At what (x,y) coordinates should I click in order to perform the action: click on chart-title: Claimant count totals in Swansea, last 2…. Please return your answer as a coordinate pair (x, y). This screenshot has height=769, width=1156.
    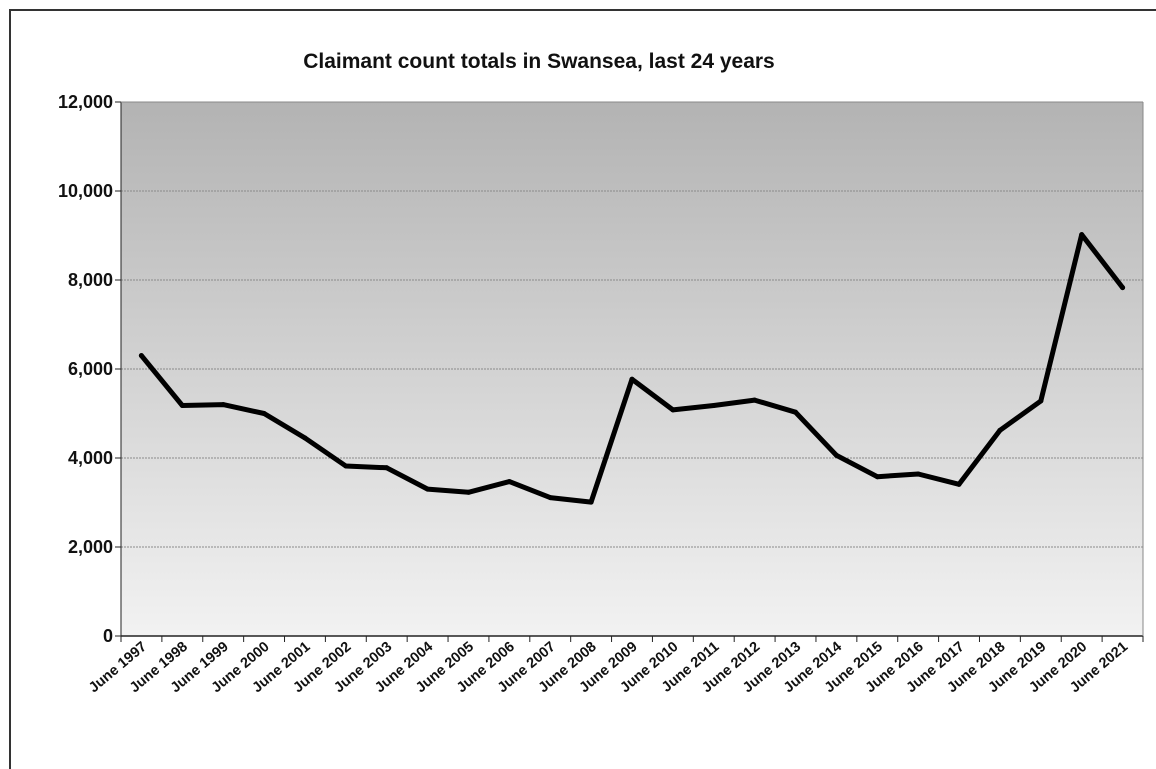
    Looking at the image, I should click on (539, 61).